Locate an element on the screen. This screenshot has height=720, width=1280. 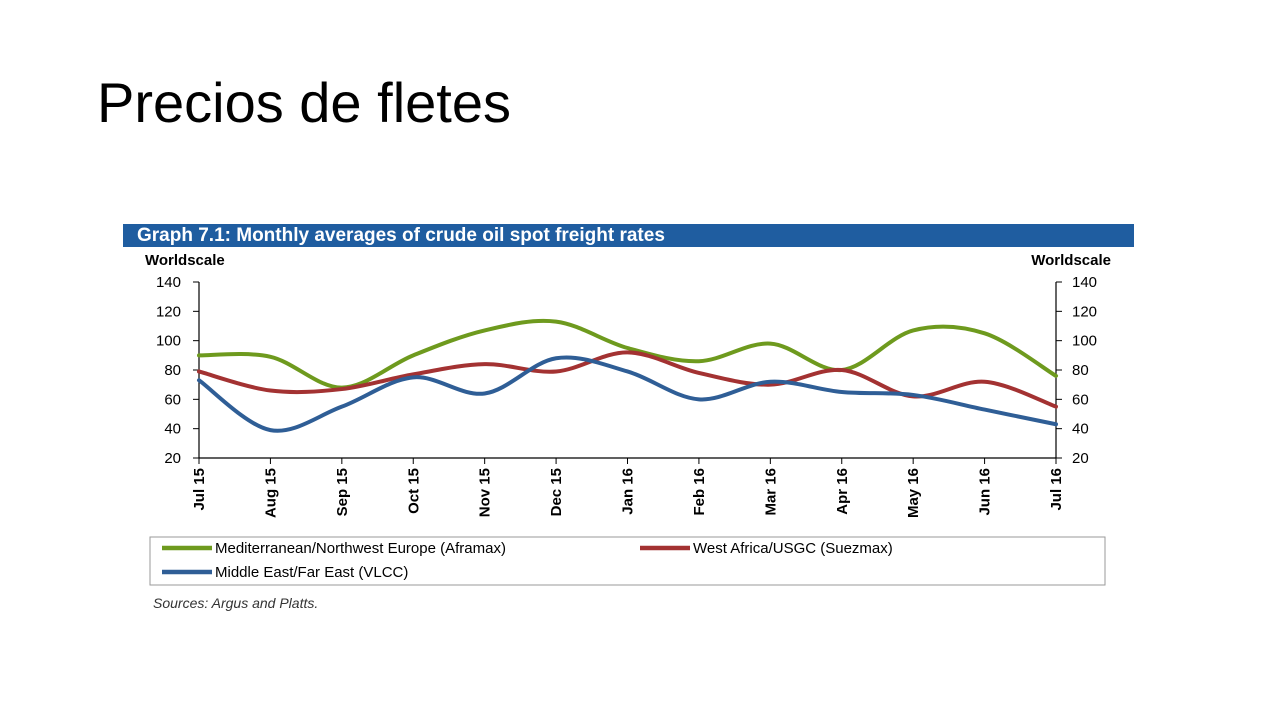
x-tick-label: Jul 16 is located at coordinates (1056, 489).